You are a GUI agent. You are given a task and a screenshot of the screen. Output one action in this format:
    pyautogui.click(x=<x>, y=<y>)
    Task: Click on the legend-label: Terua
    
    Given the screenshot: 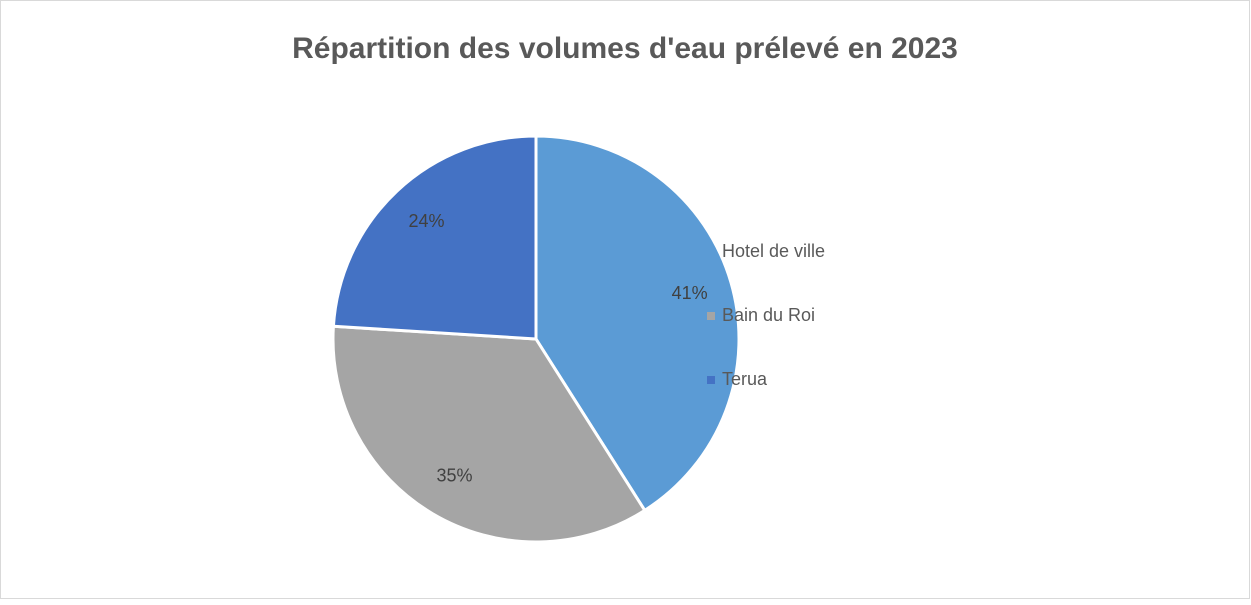 What is the action you would take?
    pyautogui.click(x=745, y=379)
    